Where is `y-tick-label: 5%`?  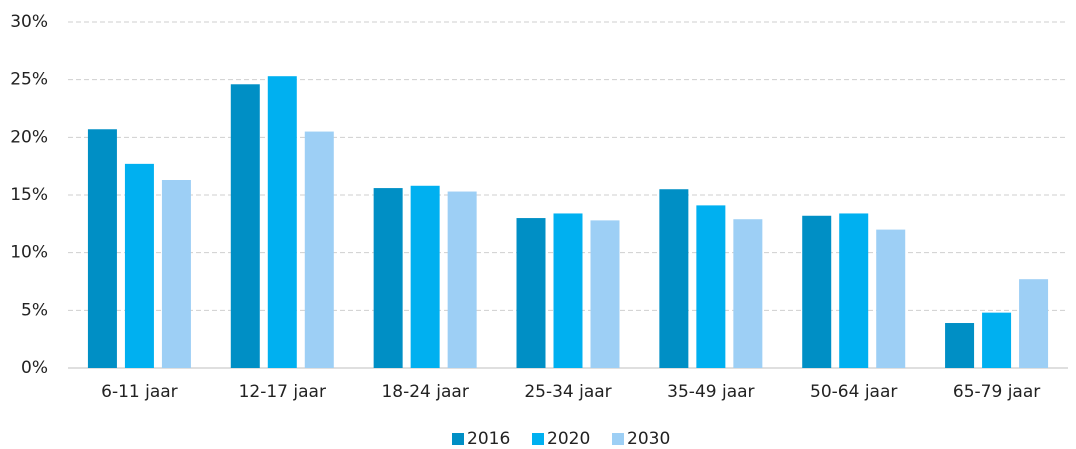
y-tick-label: 5% is located at coordinates (34, 310).